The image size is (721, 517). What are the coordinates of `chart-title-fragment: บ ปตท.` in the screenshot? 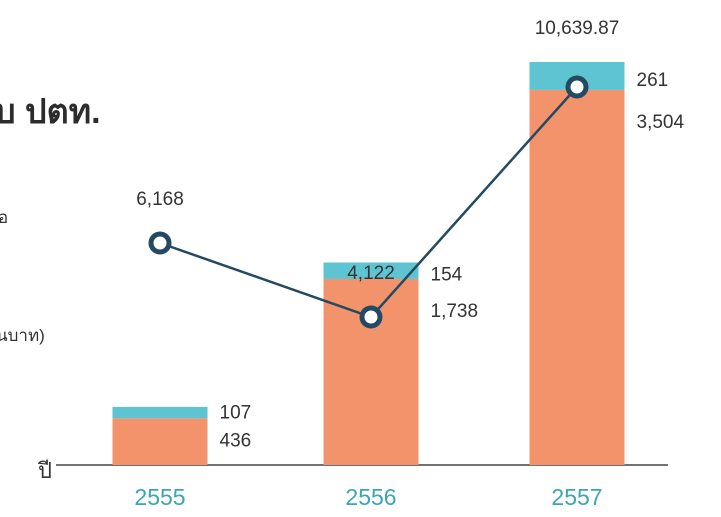 It's located at (50, 112).